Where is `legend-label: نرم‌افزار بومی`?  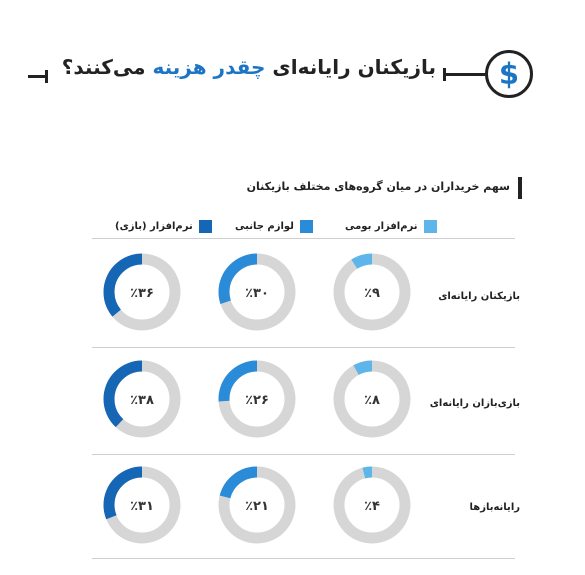
legend-label: نرم‌افزار بومی is located at coordinates (381, 226).